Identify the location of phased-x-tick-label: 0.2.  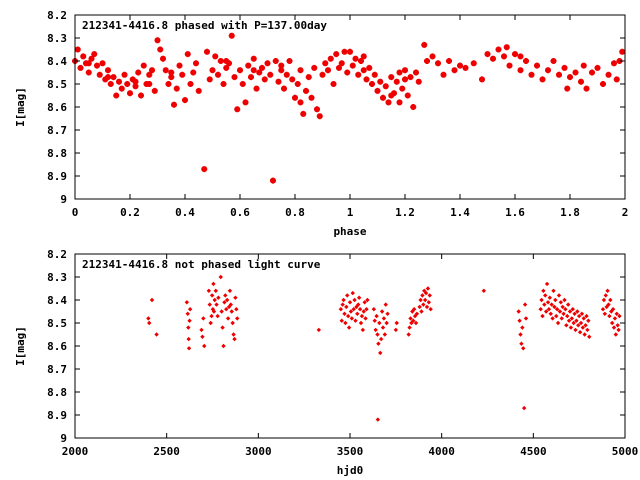
(130, 212).